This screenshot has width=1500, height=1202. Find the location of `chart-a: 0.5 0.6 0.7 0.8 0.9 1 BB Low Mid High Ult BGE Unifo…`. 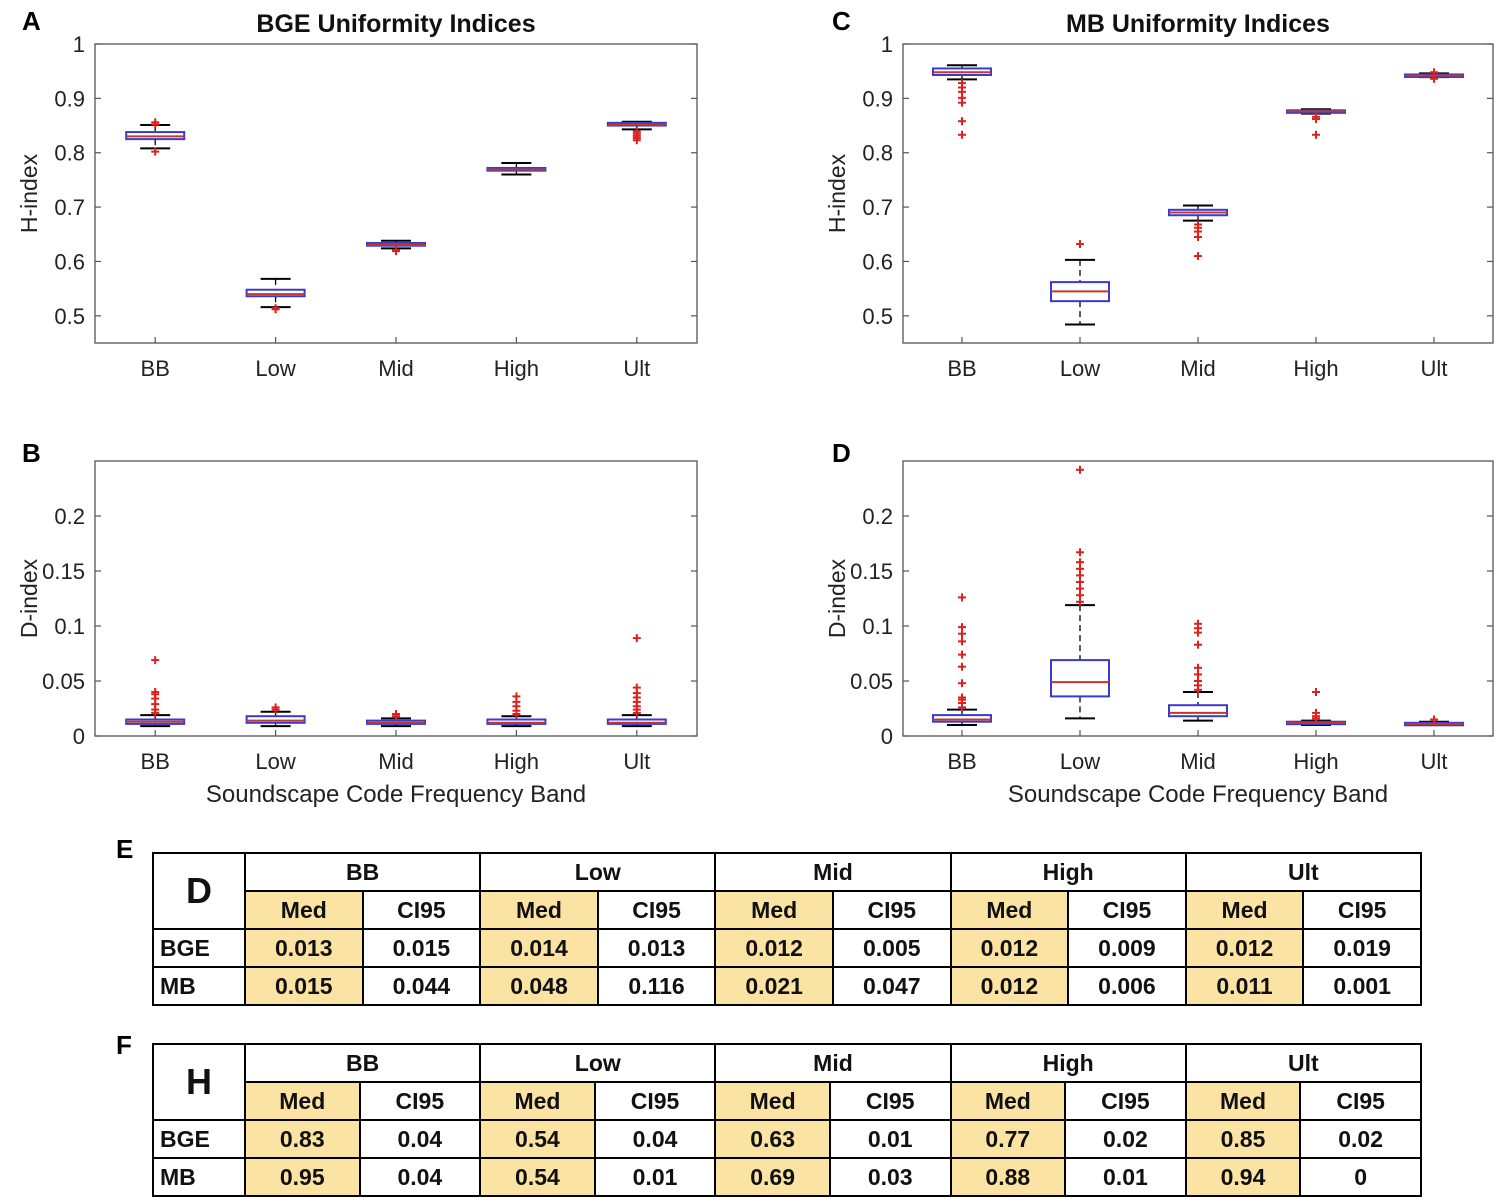

chart-a: 0.5 0.6 0.7 0.8 0.9 1 BB Low Mid High Ult BGE Unifo… is located at coordinates (357, 195).